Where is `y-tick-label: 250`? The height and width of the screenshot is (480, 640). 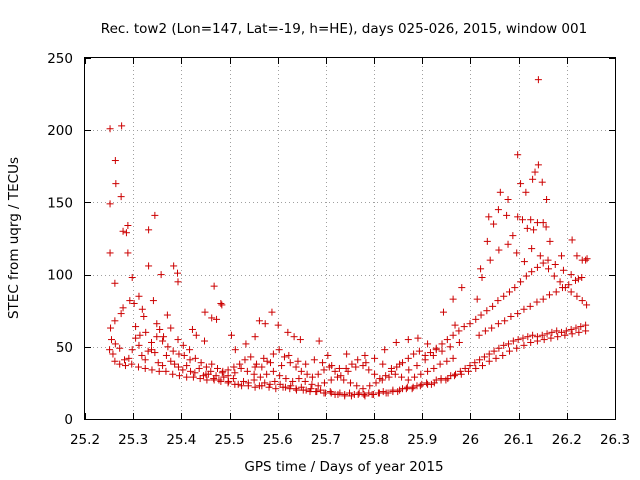 y-tick-label: 250 is located at coordinates (60, 59).